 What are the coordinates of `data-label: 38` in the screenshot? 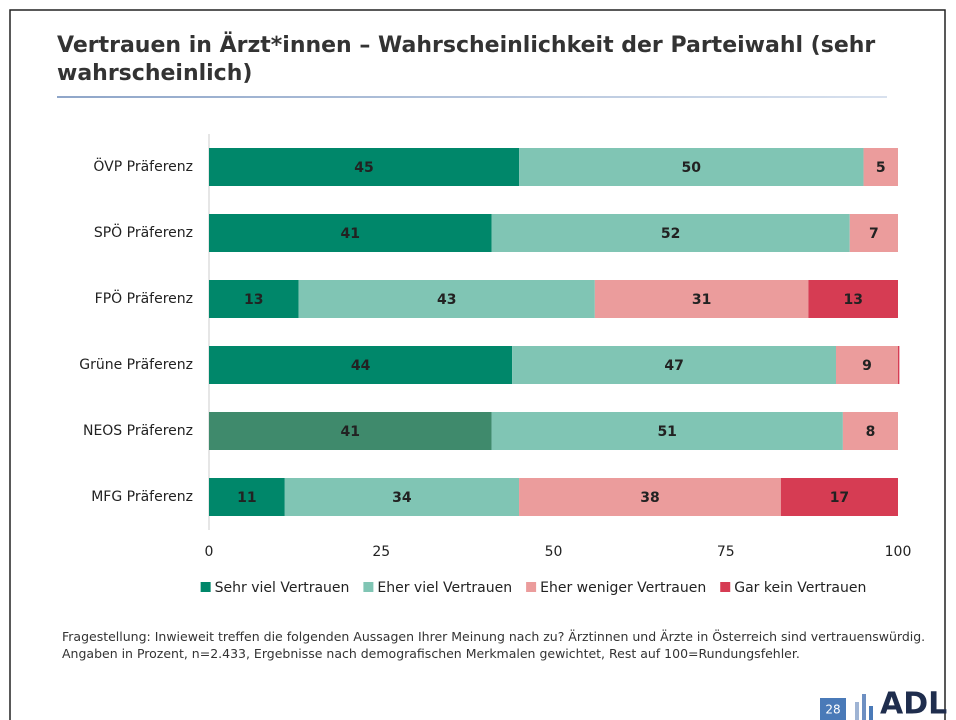 It's located at (649, 498).